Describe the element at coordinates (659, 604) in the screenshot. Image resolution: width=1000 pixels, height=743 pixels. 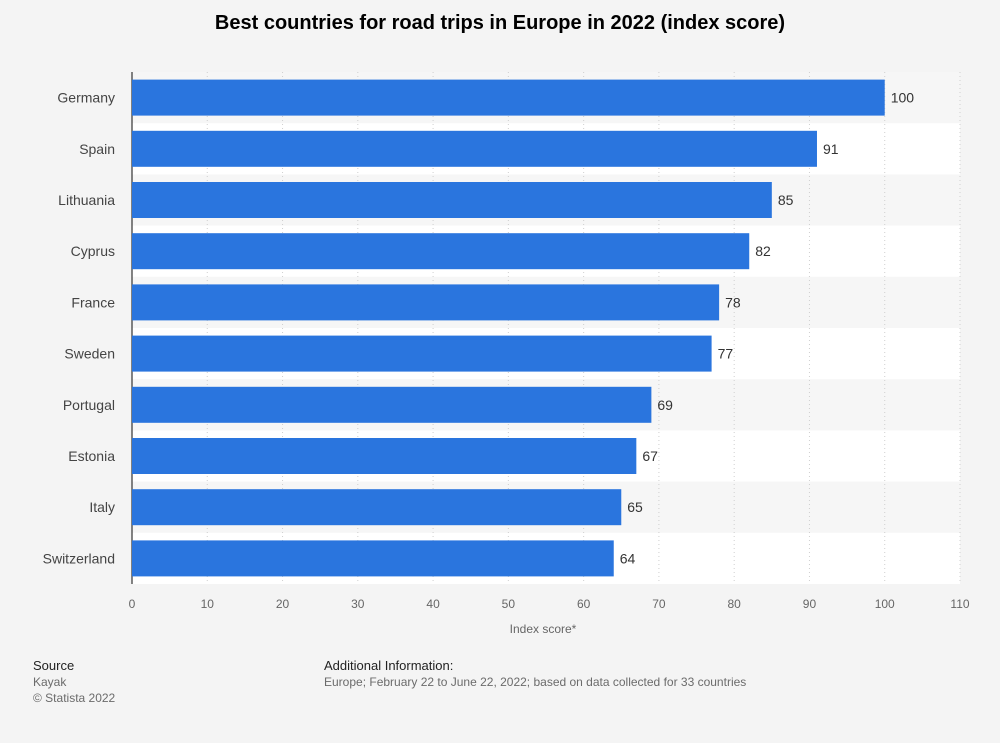
I see `x-tick-label: 70` at that location.